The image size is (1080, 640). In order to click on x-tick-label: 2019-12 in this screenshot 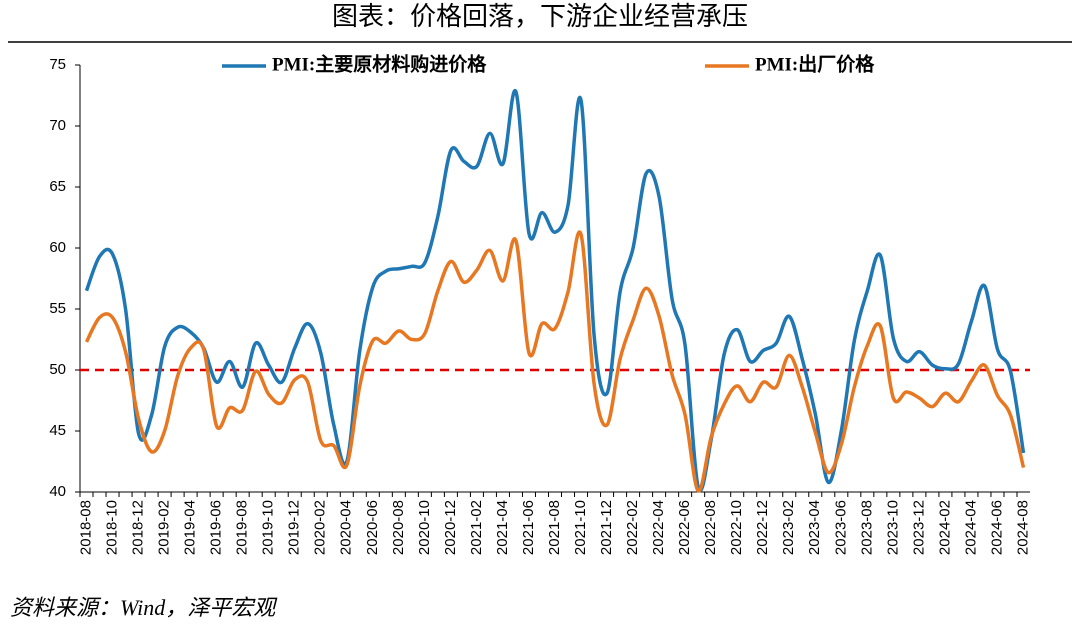, I will do `click(294, 527)`.